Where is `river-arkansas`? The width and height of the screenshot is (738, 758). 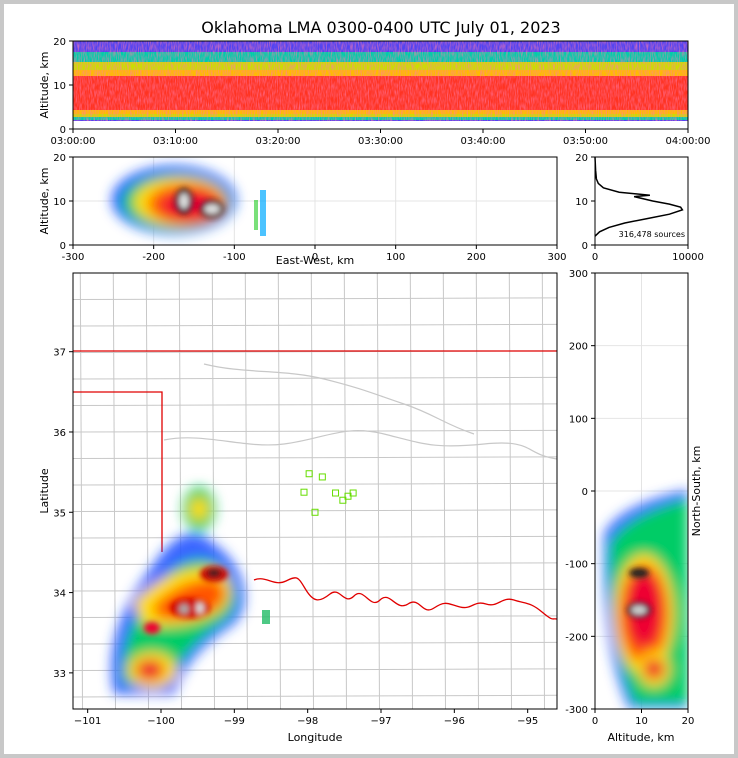 river-arkansas is located at coordinates (339, 399).